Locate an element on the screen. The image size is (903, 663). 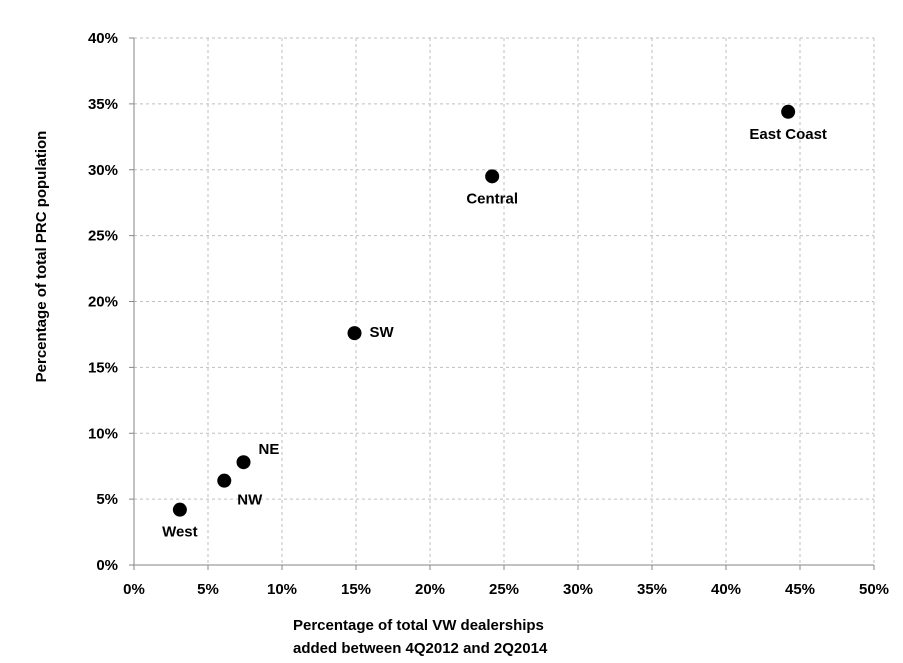
y-axis-title: Percentage of total PRC population is located at coordinates (41, 257).